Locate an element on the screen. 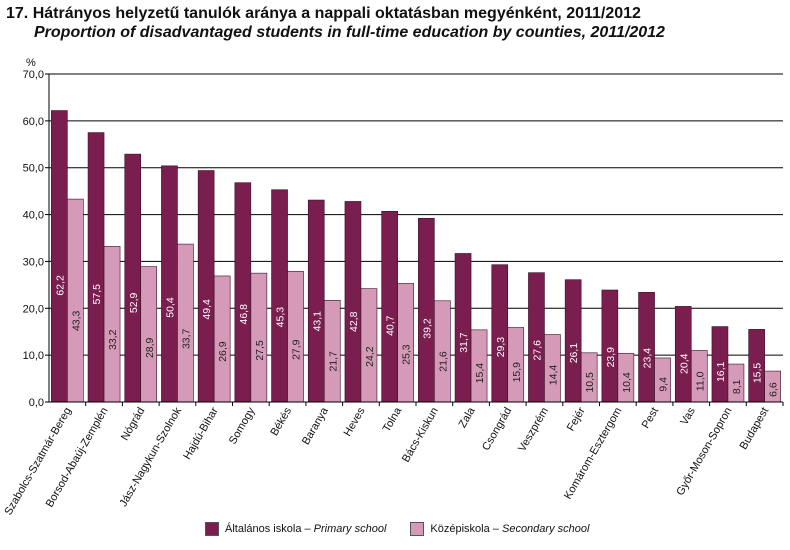 This screenshot has width=790, height=550. data-label-primary: 62,2 is located at coordinates (60, 285).